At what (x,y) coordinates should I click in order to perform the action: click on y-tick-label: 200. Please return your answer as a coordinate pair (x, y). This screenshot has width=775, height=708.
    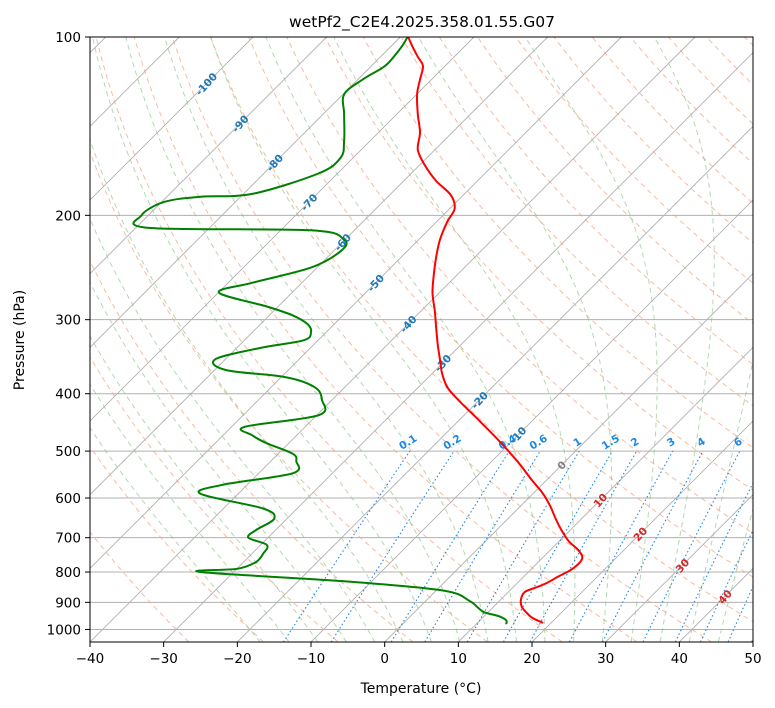
    Looking at the image, I should click on (68, 216).